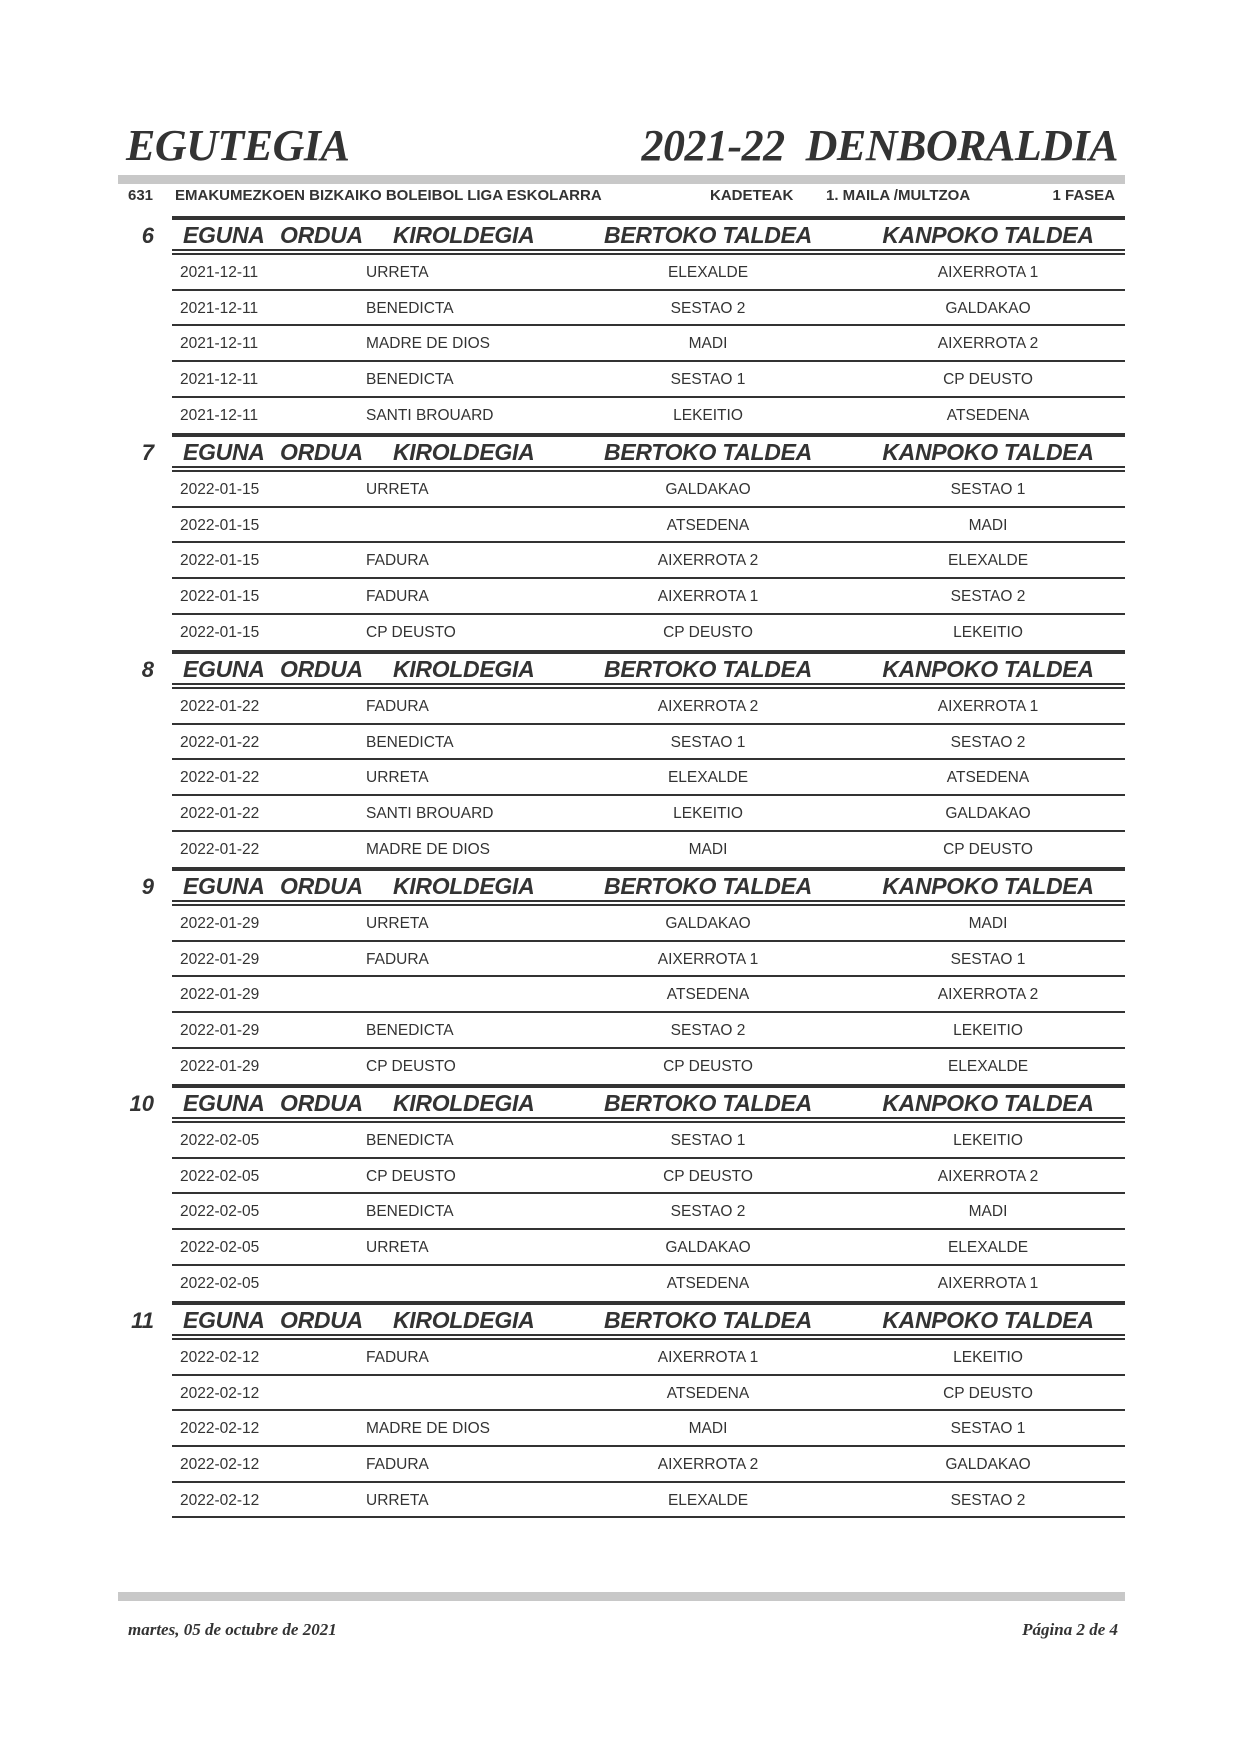 This screenshot has width=1240, height=1754. I want to click on match-venue: CP DEUSTO, so click(411, 1176).